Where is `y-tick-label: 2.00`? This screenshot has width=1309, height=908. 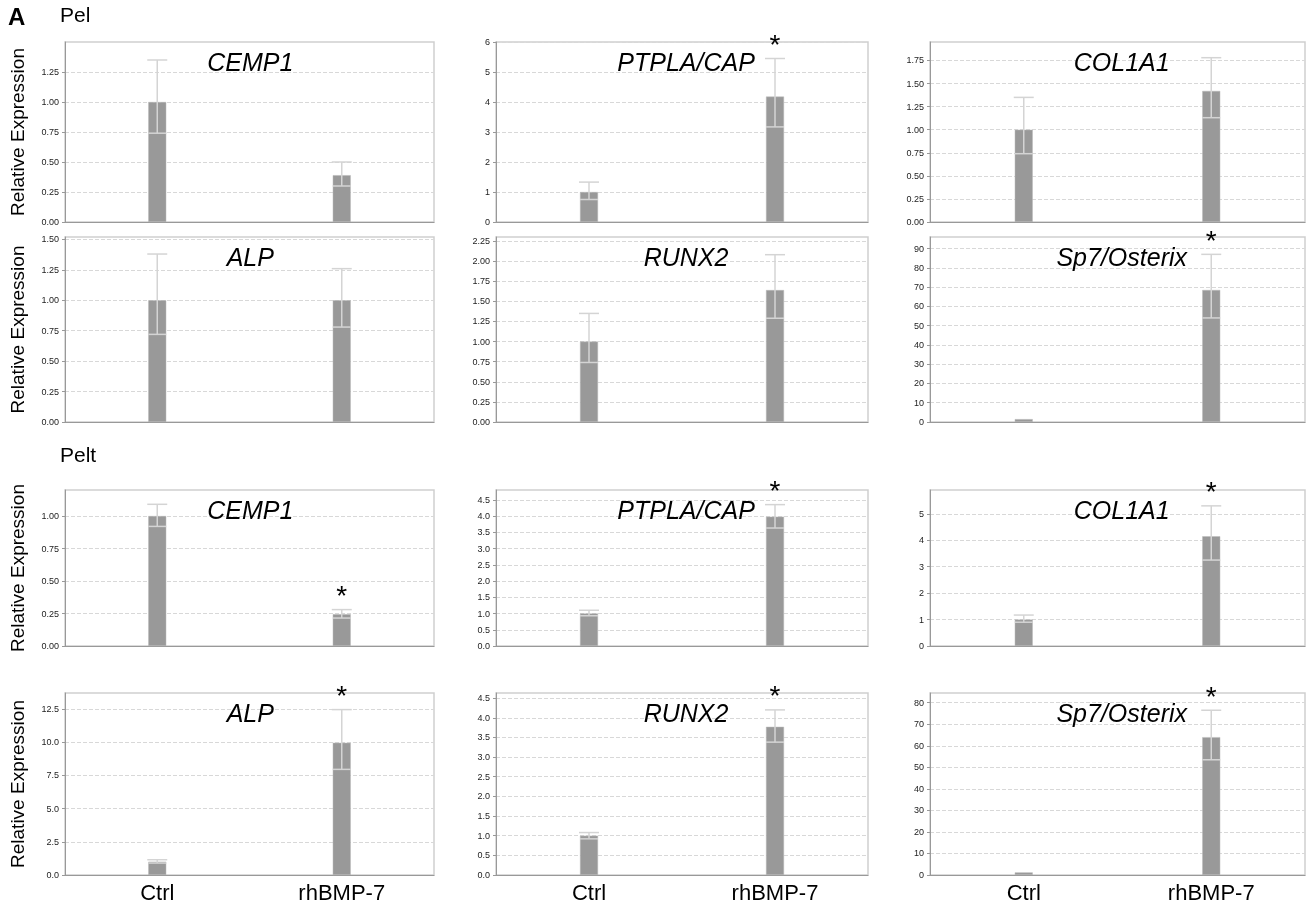 y-tick-label: 2.00 is located at coordinates (481, 261).